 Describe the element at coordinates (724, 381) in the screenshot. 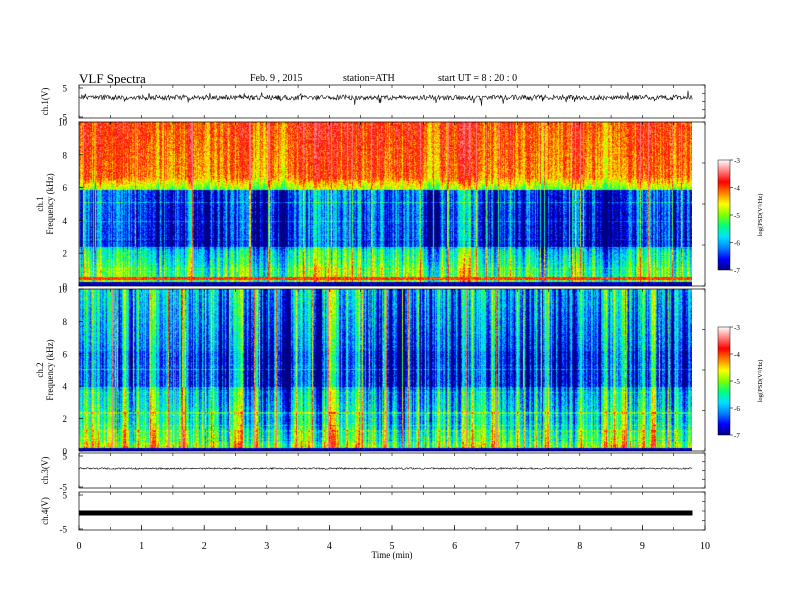

I see `ch2-colorbar` at that location.